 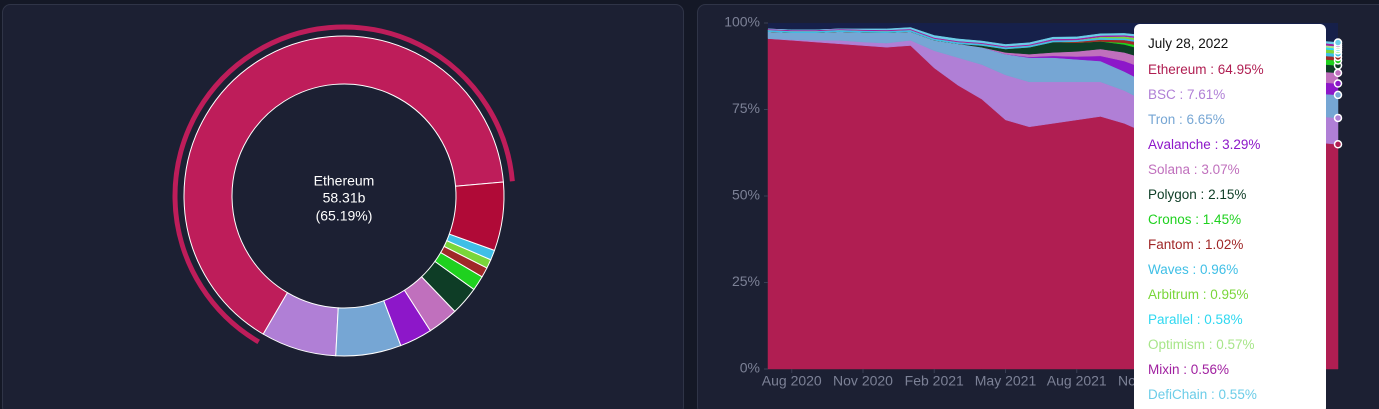 I want to click on center-name: Ethereum, so click(x=344, y=181).